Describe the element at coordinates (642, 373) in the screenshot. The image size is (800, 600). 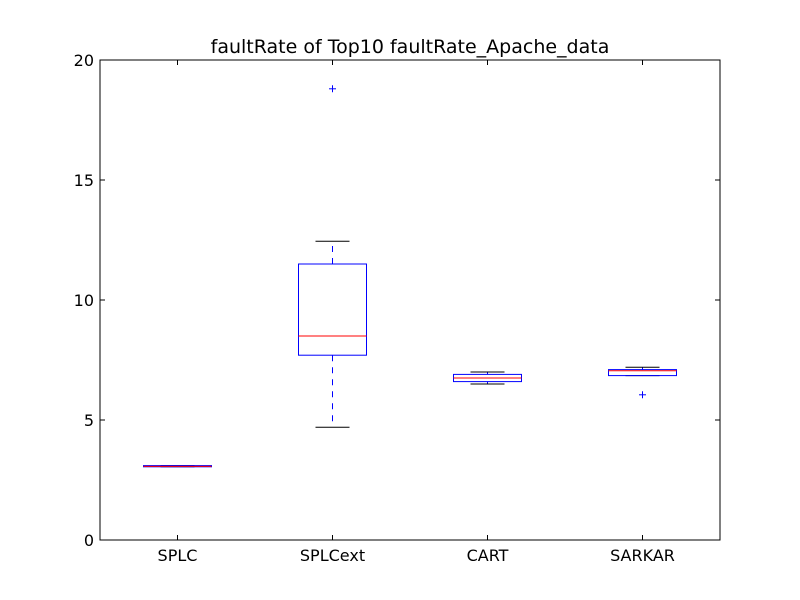
I see `box-sarkar` at that location.